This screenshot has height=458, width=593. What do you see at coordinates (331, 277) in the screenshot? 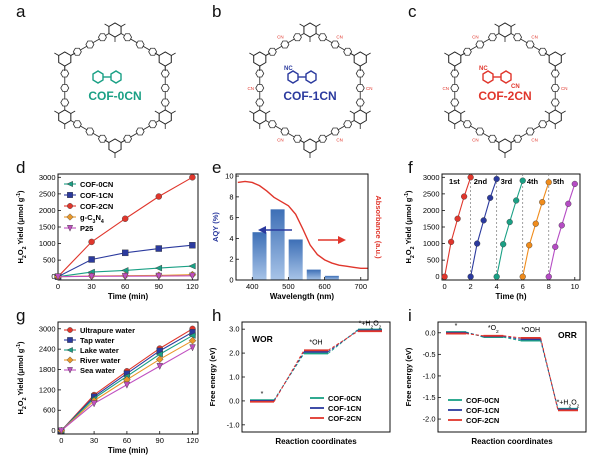
I see `aqy-bar` at bounding box center [331, 277].